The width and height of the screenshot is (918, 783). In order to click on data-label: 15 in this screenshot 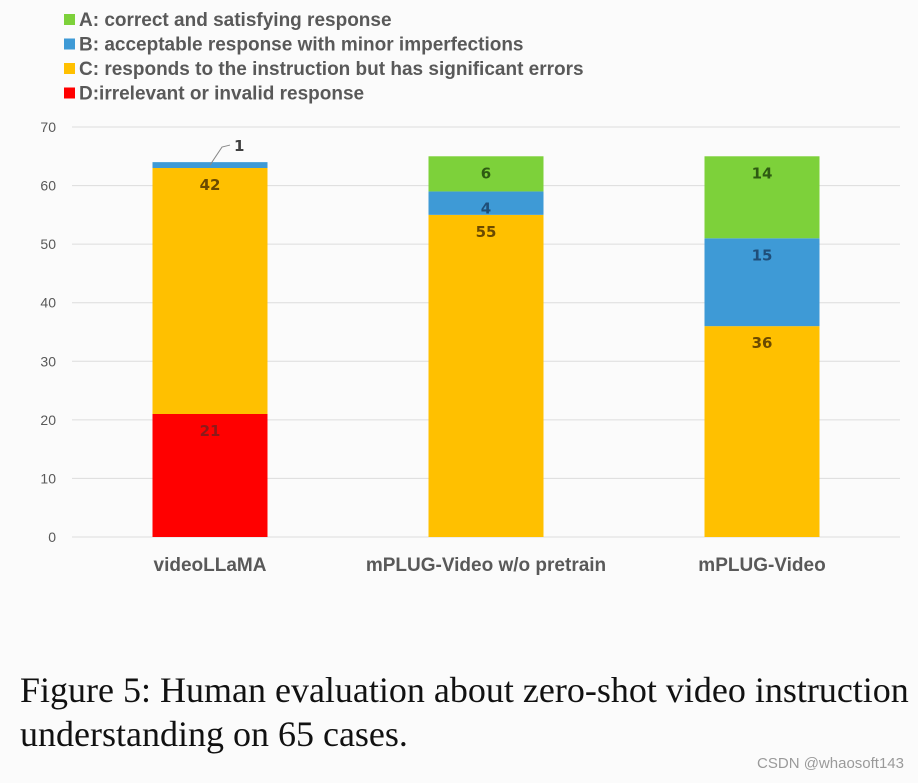, I will do `click(762, 255)`.